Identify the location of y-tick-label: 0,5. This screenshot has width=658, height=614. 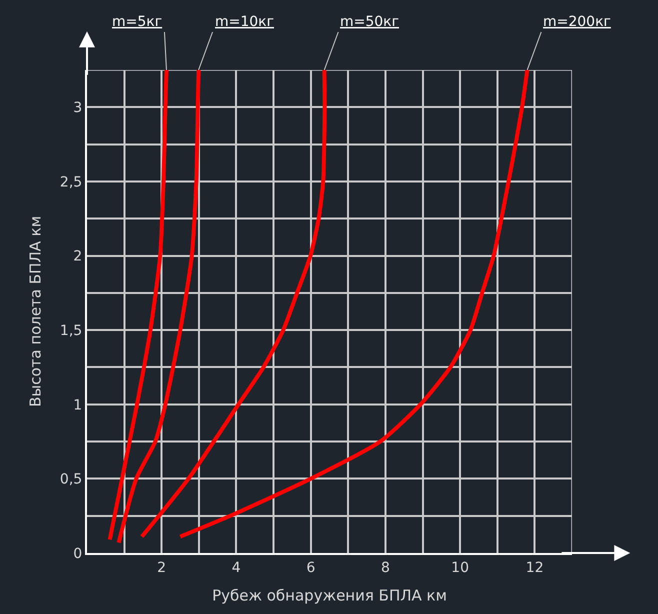
(71, 480).